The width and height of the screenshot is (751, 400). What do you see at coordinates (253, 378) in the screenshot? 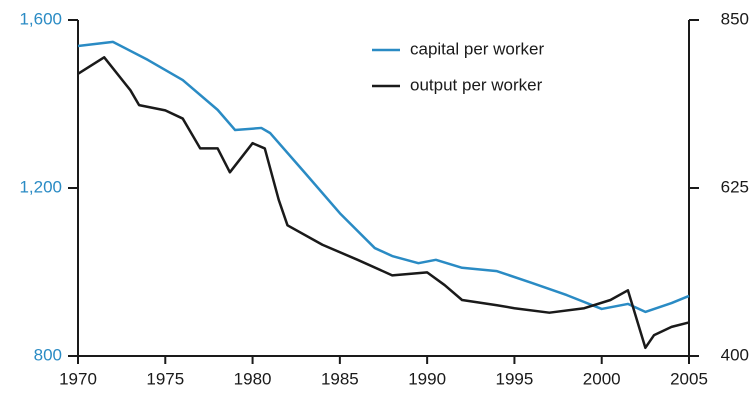
I see `x-tick-label: 1980` at bounding box center [253, 378].